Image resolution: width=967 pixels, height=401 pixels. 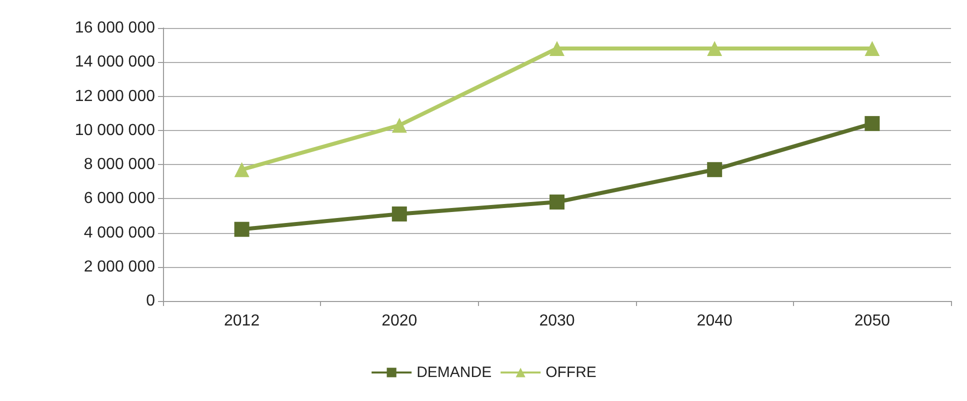 What do you see at coordinates (115, 130) in the screenshot?
I see `y-tick-label: 10 000 000` at bounding box center [115, 130].